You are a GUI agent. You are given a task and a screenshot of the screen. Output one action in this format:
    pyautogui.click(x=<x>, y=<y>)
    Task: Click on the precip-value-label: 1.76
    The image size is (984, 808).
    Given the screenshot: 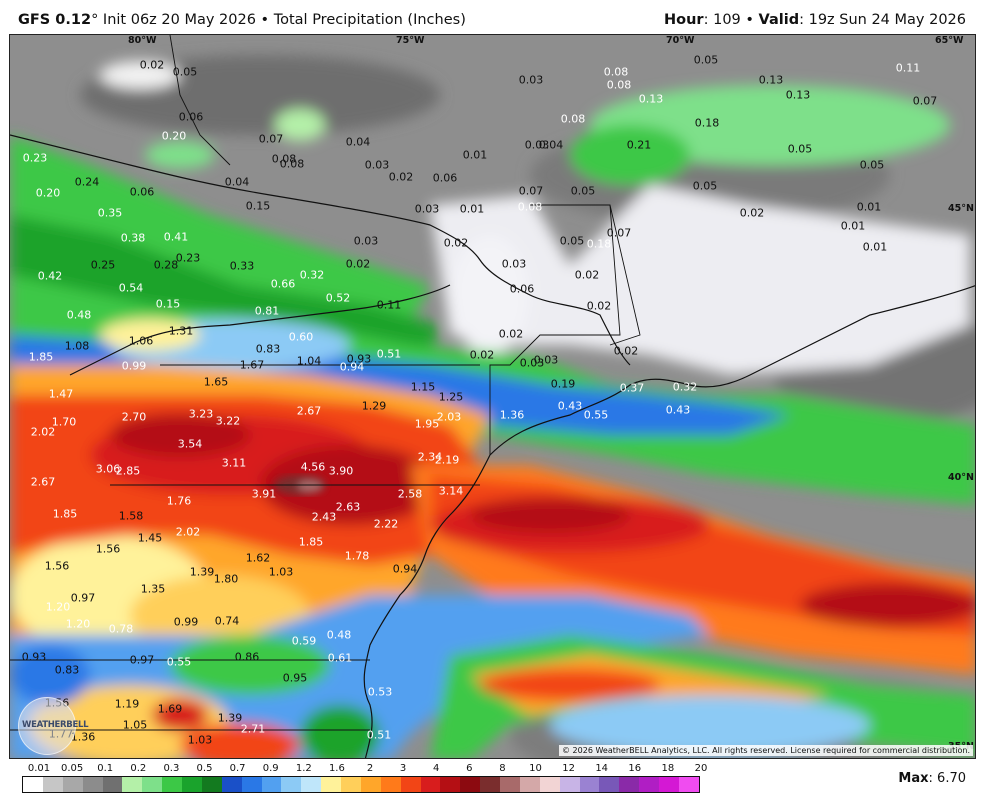 What is the action you would take?
    pyautogui.click(x=179, y=501)
    